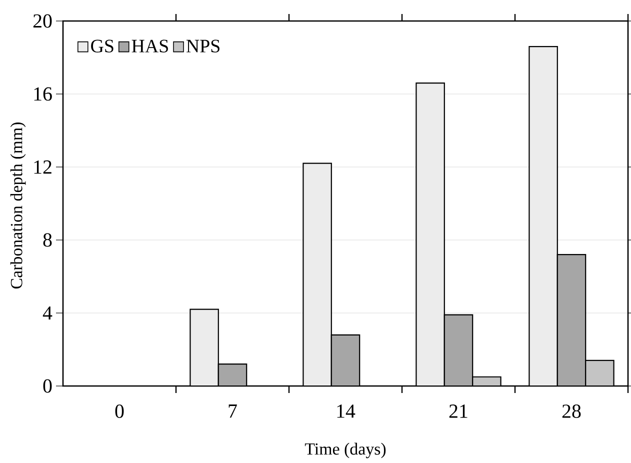  What do you see at coordinates (18, 205) in the screenshot?
I see `y-axis-title: Carbonation depth (mm)` at bounding box center [18, 205].